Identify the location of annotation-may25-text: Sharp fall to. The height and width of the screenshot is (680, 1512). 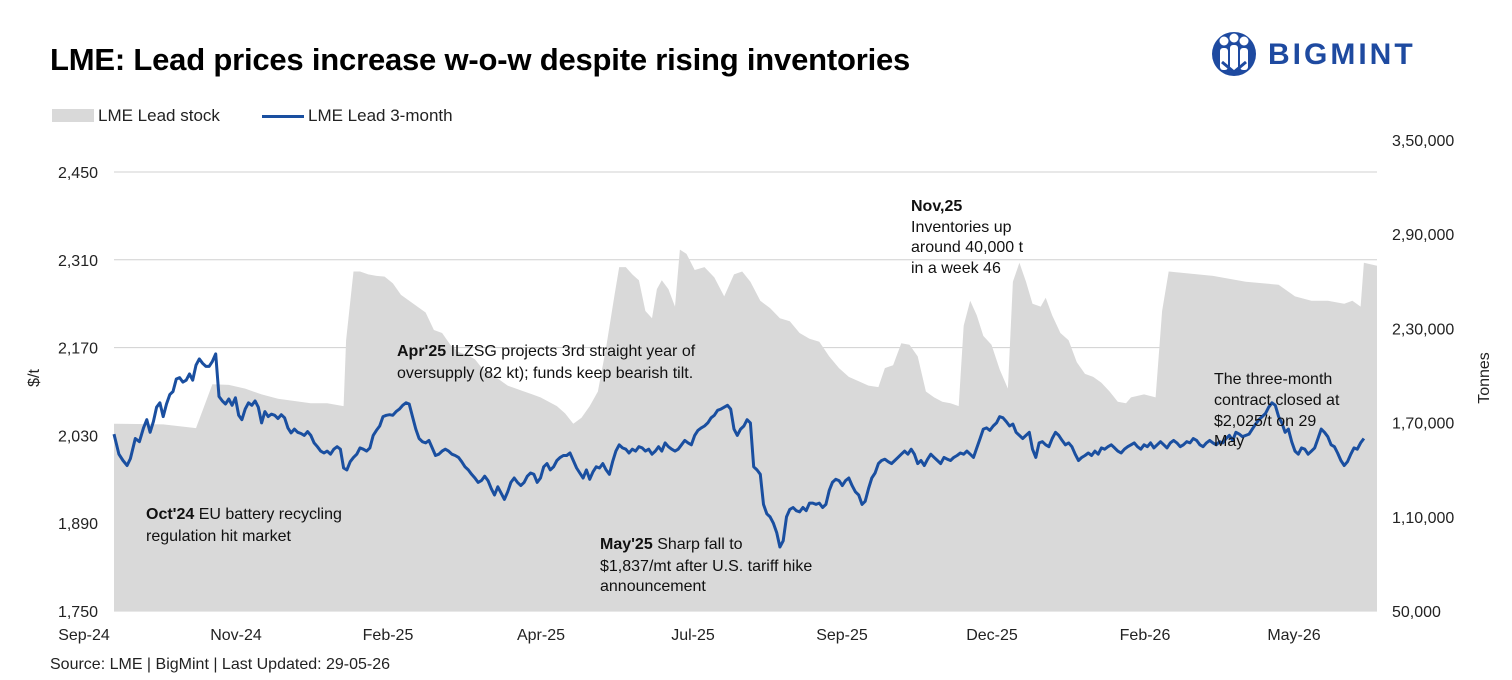
(699, 544).